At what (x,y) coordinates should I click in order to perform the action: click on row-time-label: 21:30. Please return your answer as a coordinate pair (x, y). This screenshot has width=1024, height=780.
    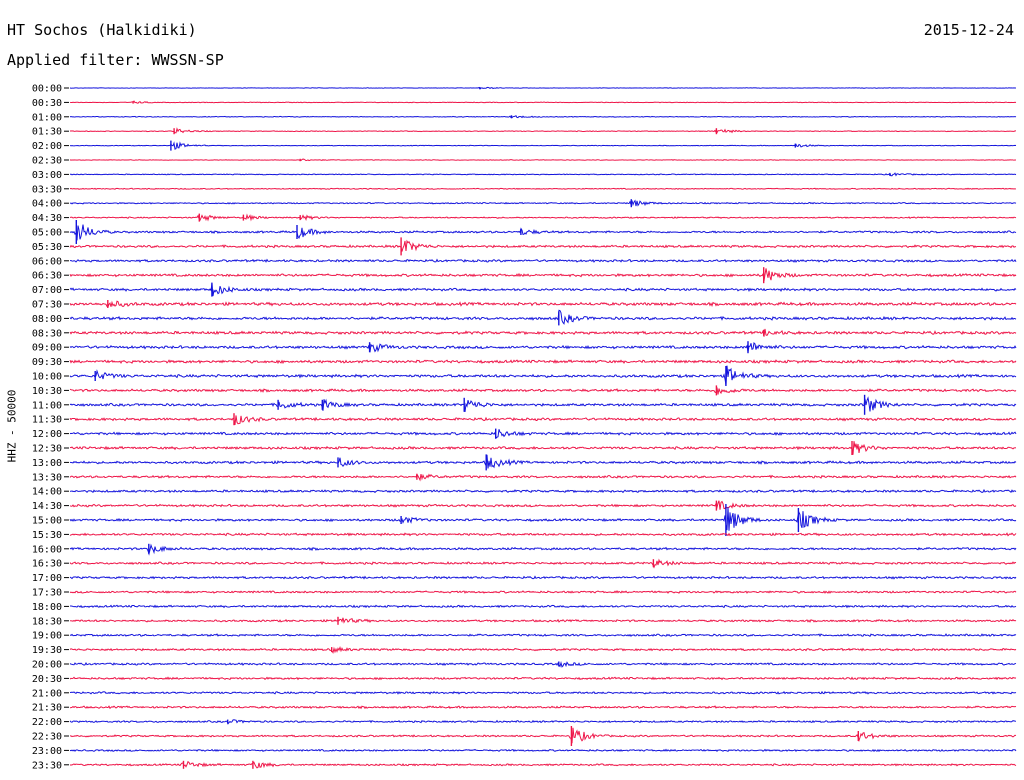
    Looking at the image, I should click on (47, 708).